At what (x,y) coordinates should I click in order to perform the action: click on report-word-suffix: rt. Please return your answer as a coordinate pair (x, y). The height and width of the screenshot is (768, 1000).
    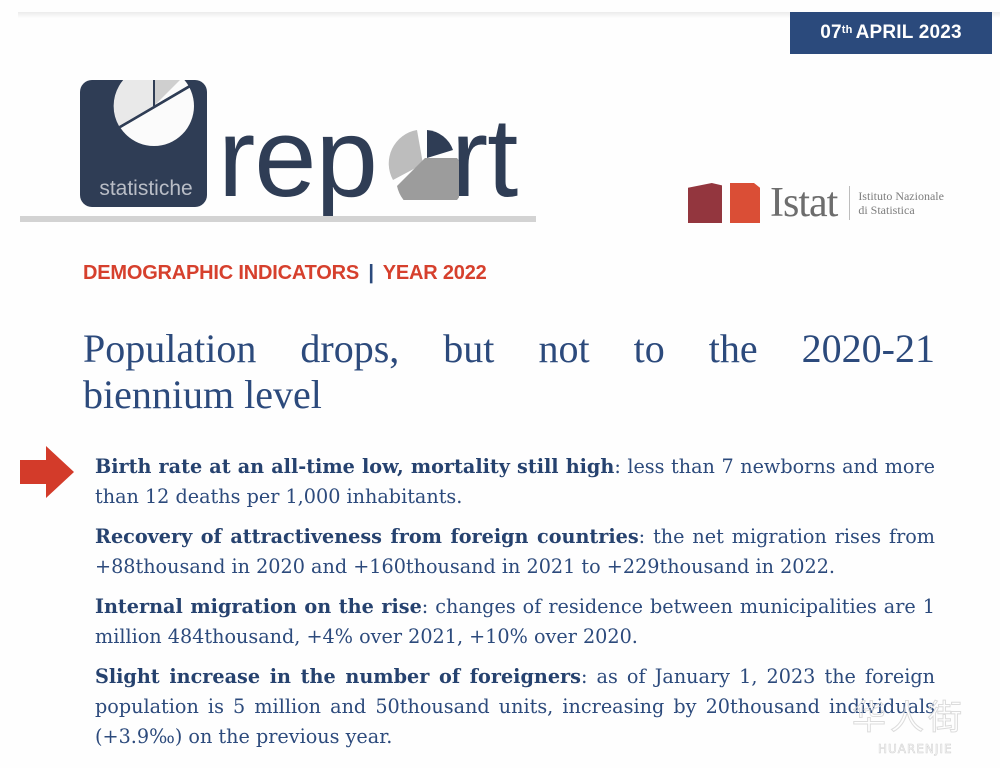
    Looking at the image, I should click on (484, 157).